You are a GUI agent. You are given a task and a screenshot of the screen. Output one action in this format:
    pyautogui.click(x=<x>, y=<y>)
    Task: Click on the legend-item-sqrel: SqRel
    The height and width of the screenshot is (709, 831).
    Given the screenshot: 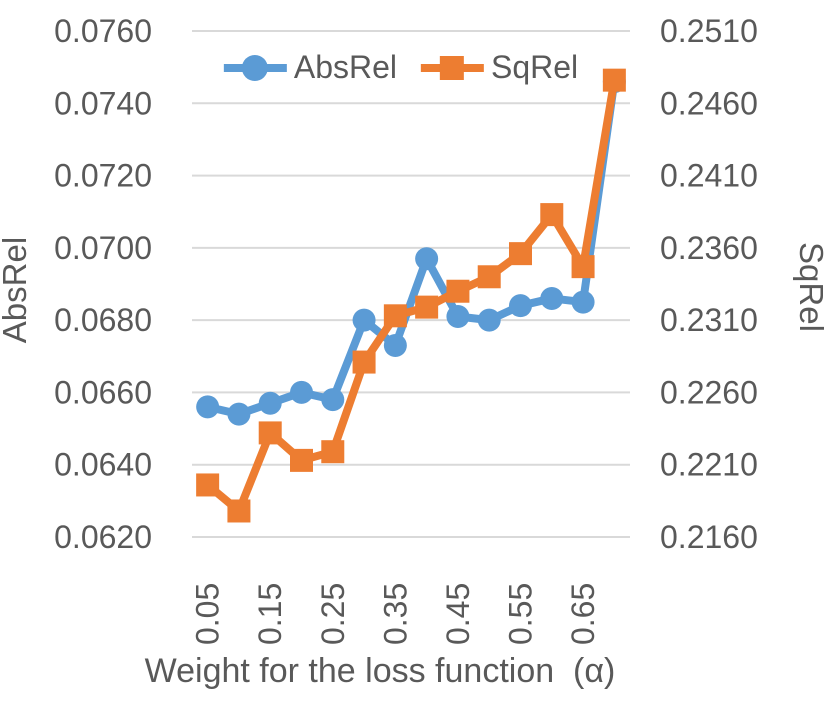 What is the action you would take?
    pyautogui.click(x=499, y=67)
    